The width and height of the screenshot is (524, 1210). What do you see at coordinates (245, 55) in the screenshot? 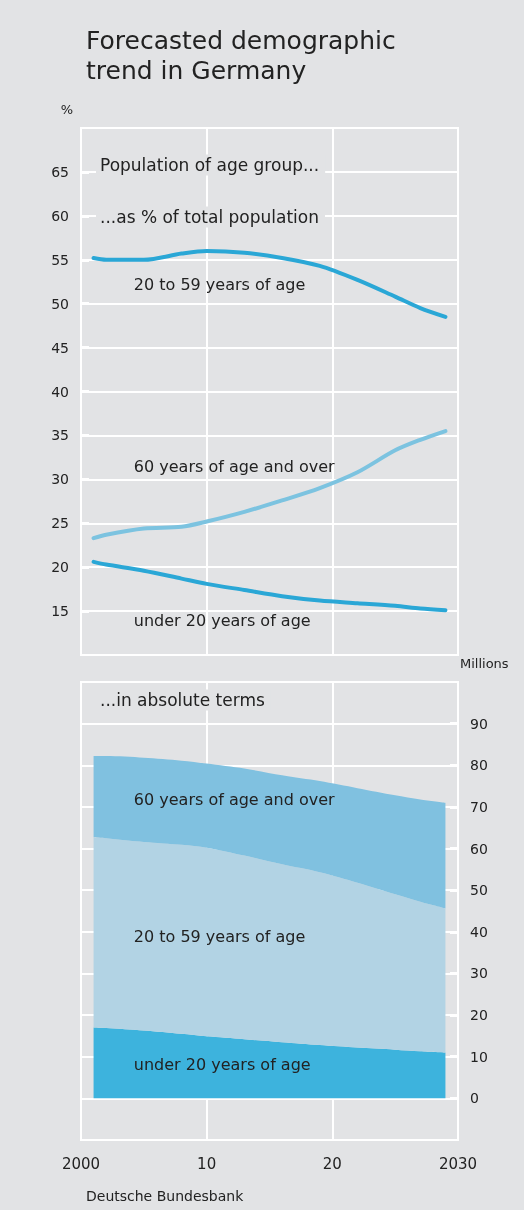
I see `chart-title: Forecasted demographic trend in Germany` at bounding box center [245, 55].